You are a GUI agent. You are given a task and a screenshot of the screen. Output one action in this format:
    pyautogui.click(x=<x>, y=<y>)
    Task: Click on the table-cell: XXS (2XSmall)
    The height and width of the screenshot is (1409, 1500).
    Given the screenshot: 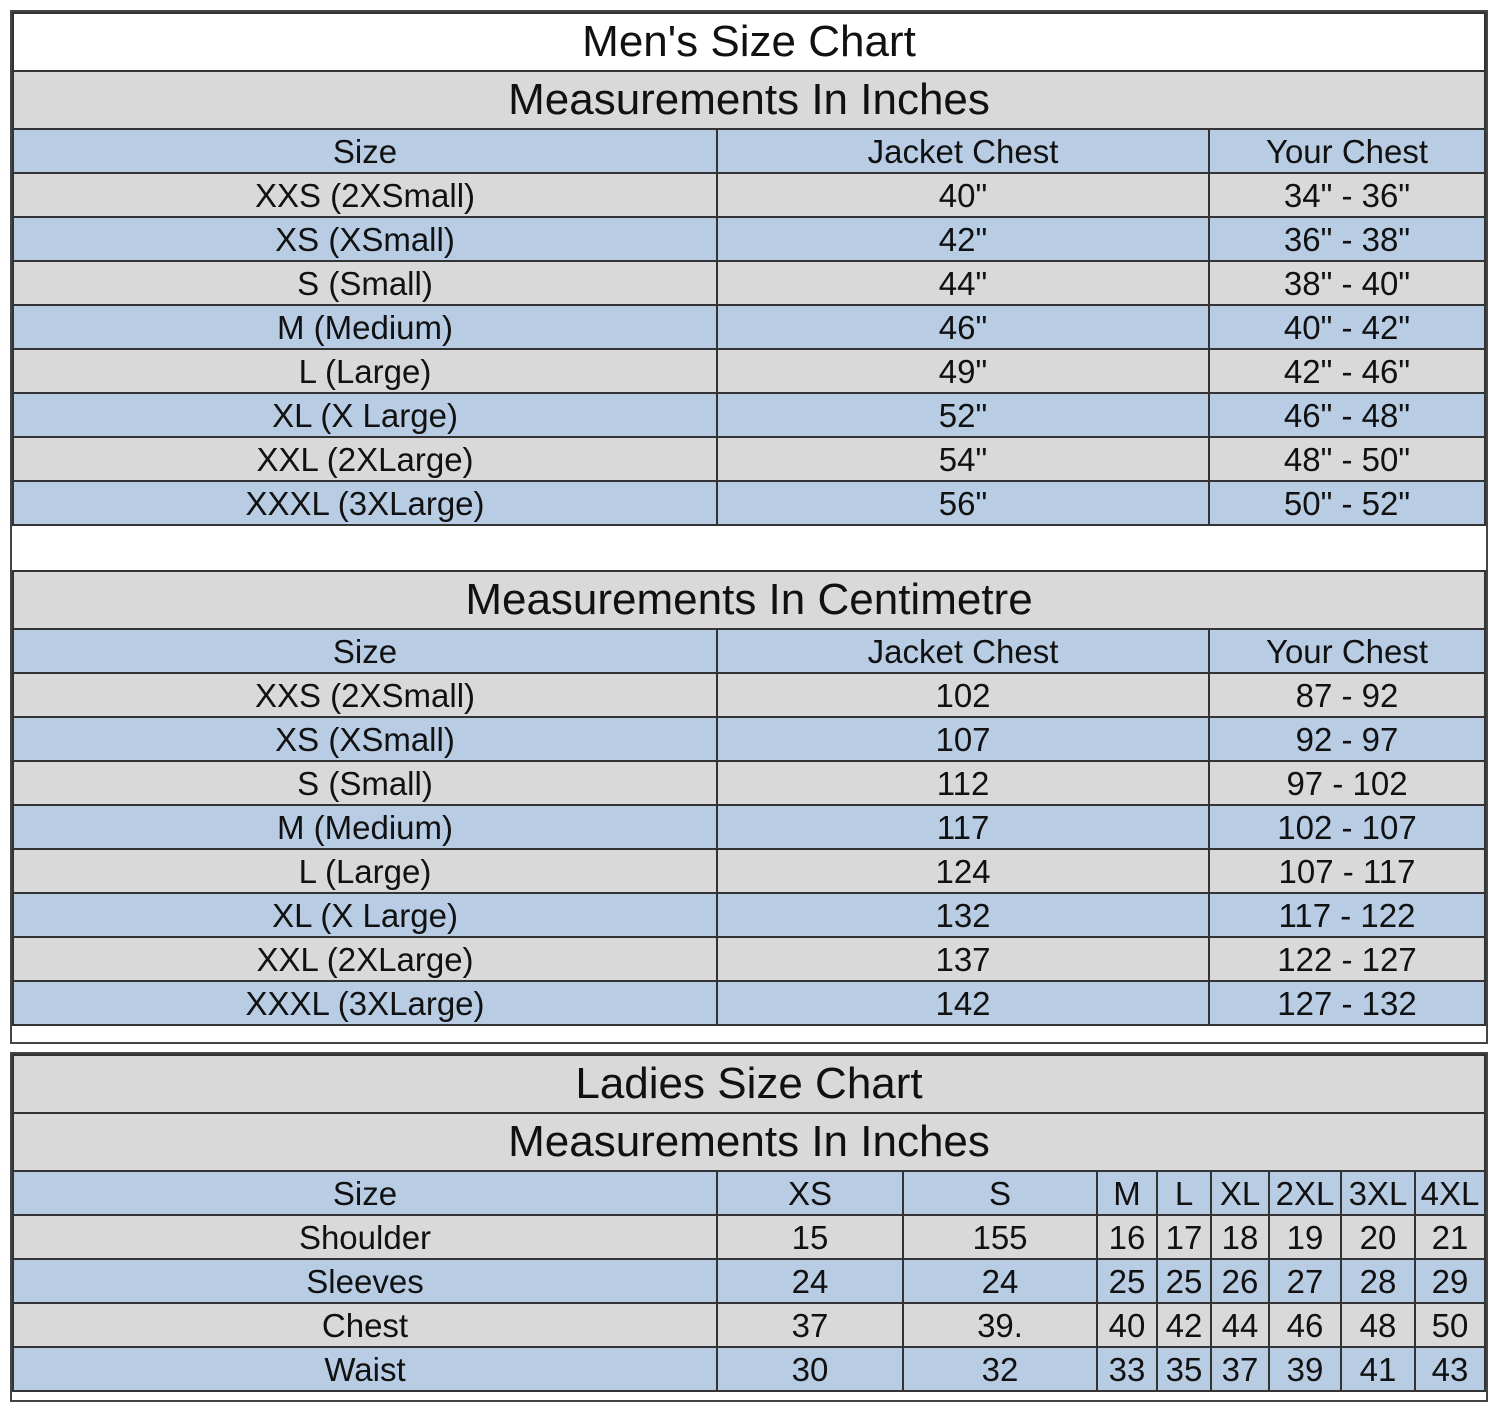 What is the action you would take?
    pyautogui.click(x=365, y=195)
    